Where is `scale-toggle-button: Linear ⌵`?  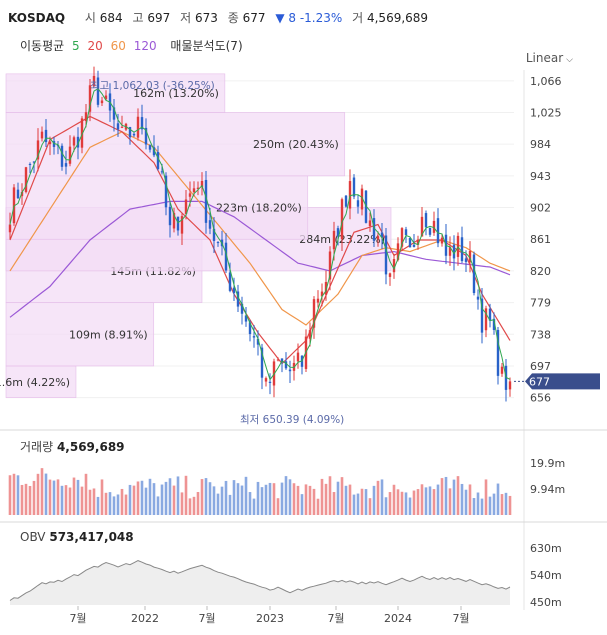 scale-toggle-button: Linear ⌵ is located at coordinates (549, 58).